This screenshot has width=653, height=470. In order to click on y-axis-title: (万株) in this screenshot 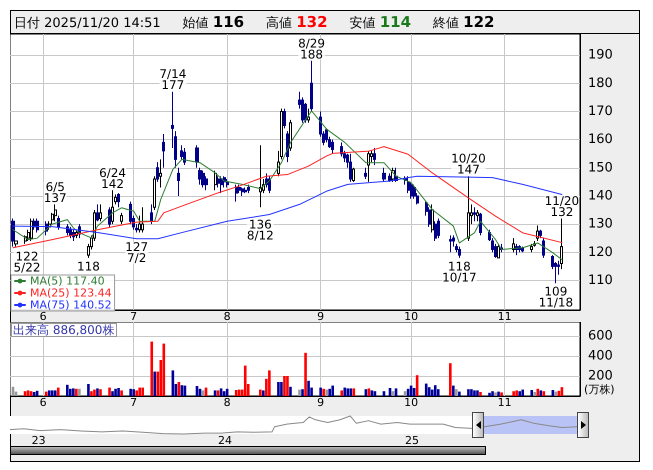, I will do `click(599, 389)`.